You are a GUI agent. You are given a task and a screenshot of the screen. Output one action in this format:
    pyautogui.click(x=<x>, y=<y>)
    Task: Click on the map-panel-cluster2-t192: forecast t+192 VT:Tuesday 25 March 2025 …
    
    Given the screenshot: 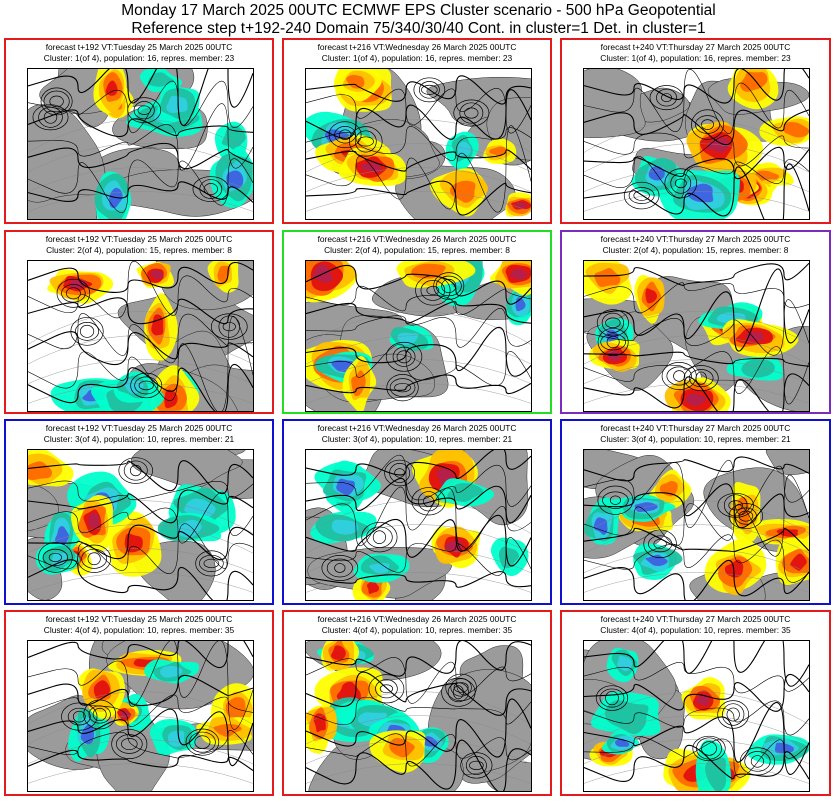 What is the action you would take?
    pyautogui.click(x=139, y=322)
    